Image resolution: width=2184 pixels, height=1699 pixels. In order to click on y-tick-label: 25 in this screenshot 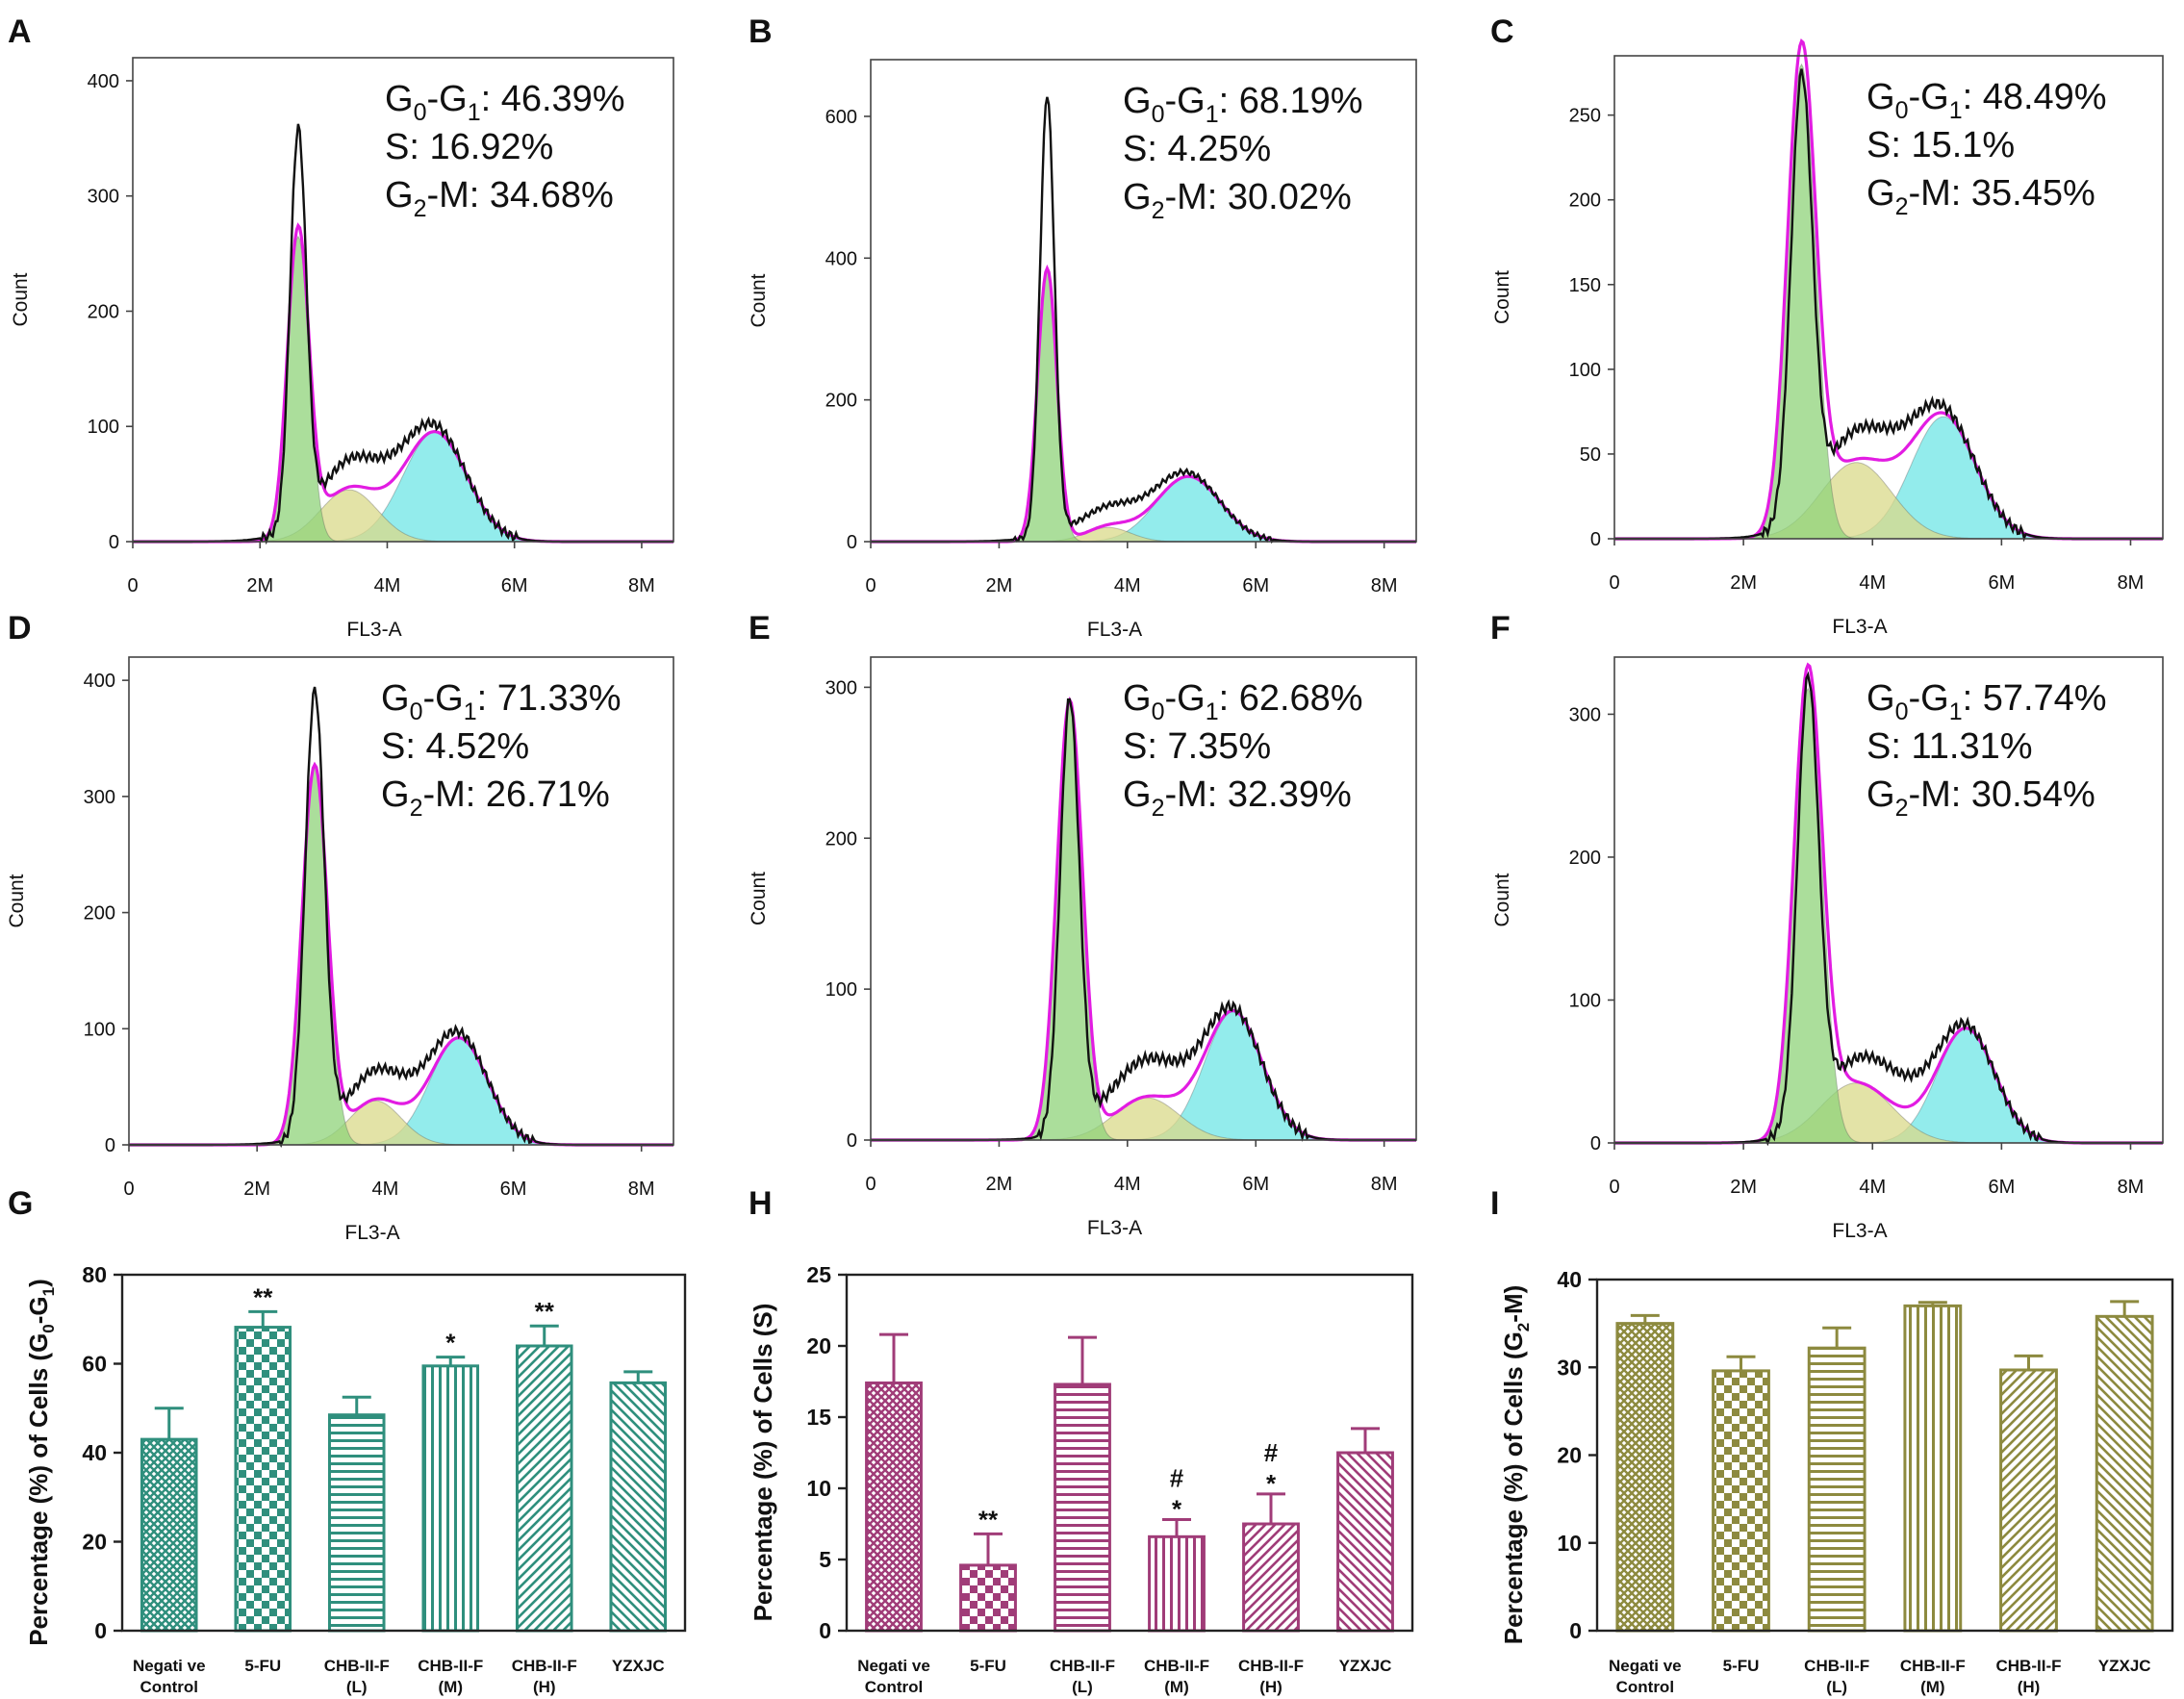, I will do `click(818, 1275)`.